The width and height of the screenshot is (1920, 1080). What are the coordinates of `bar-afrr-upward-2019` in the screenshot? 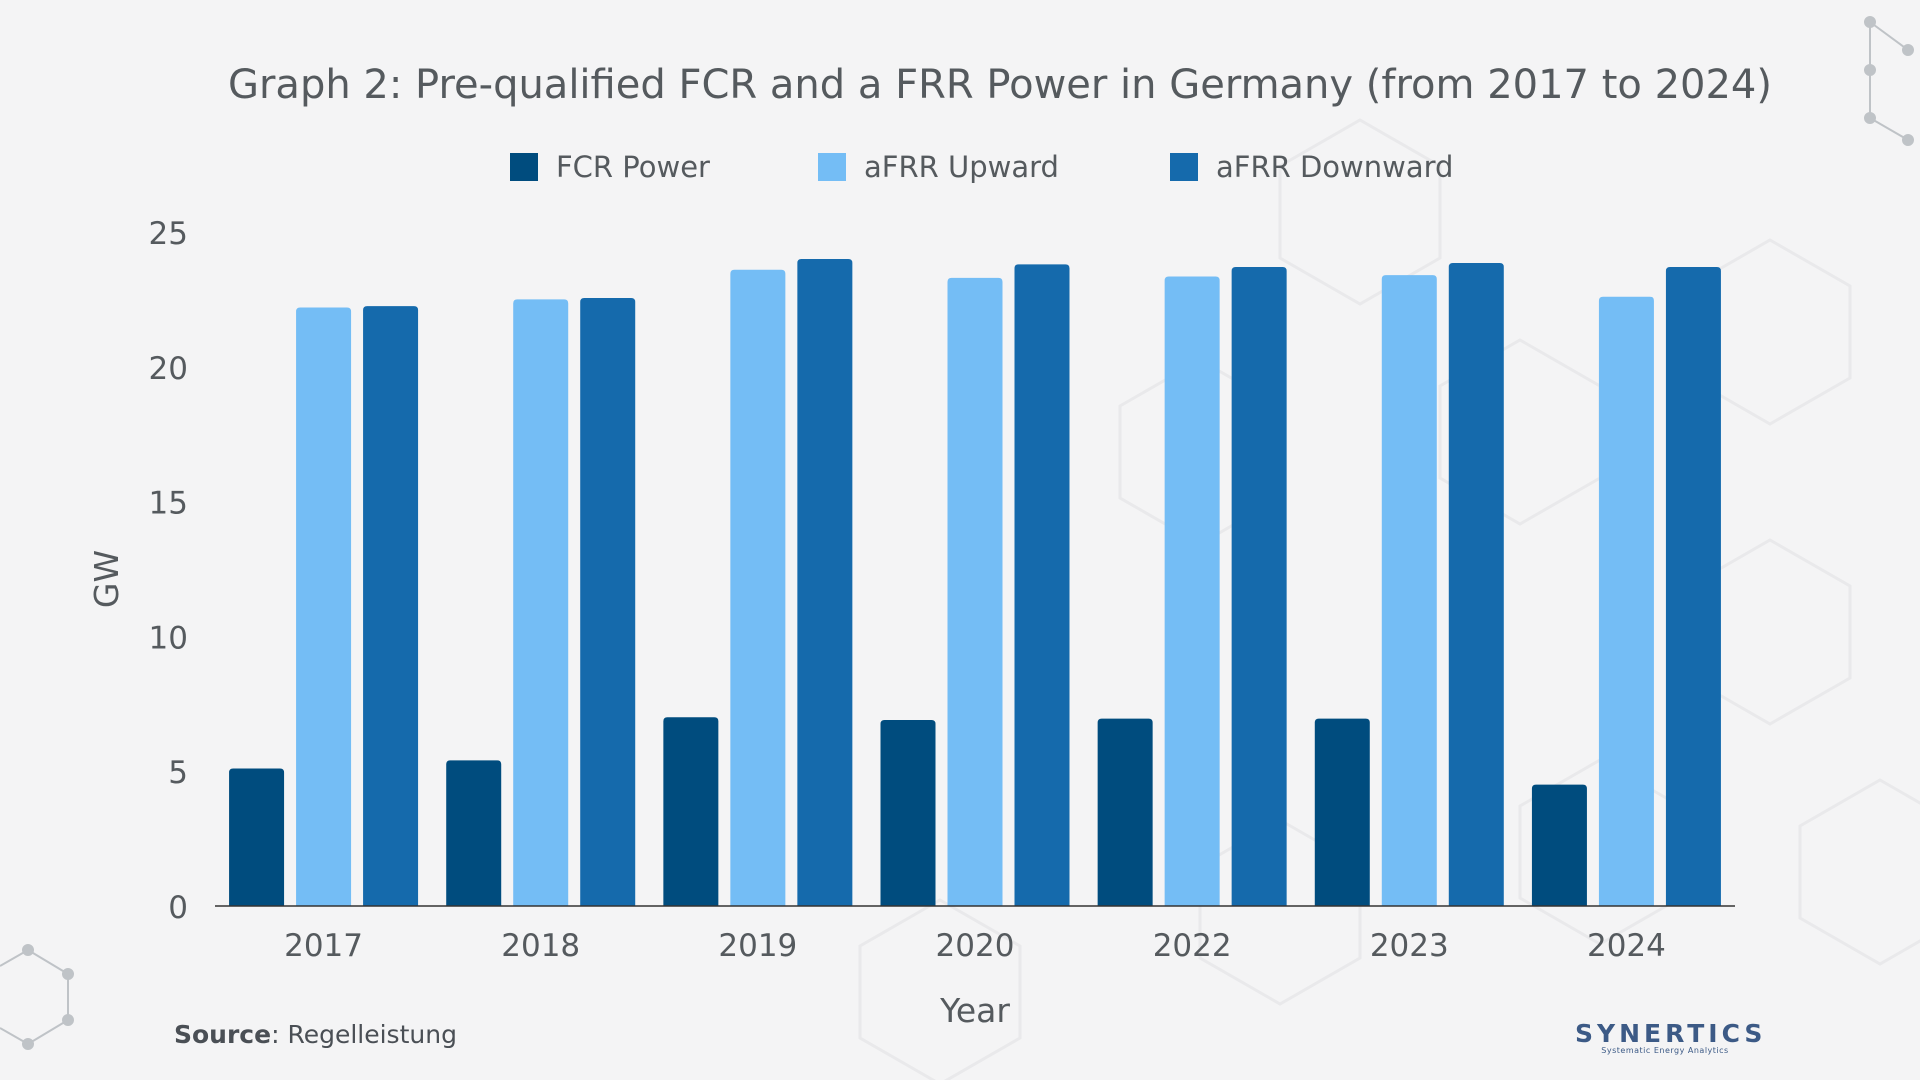 It's located at (758, 587).